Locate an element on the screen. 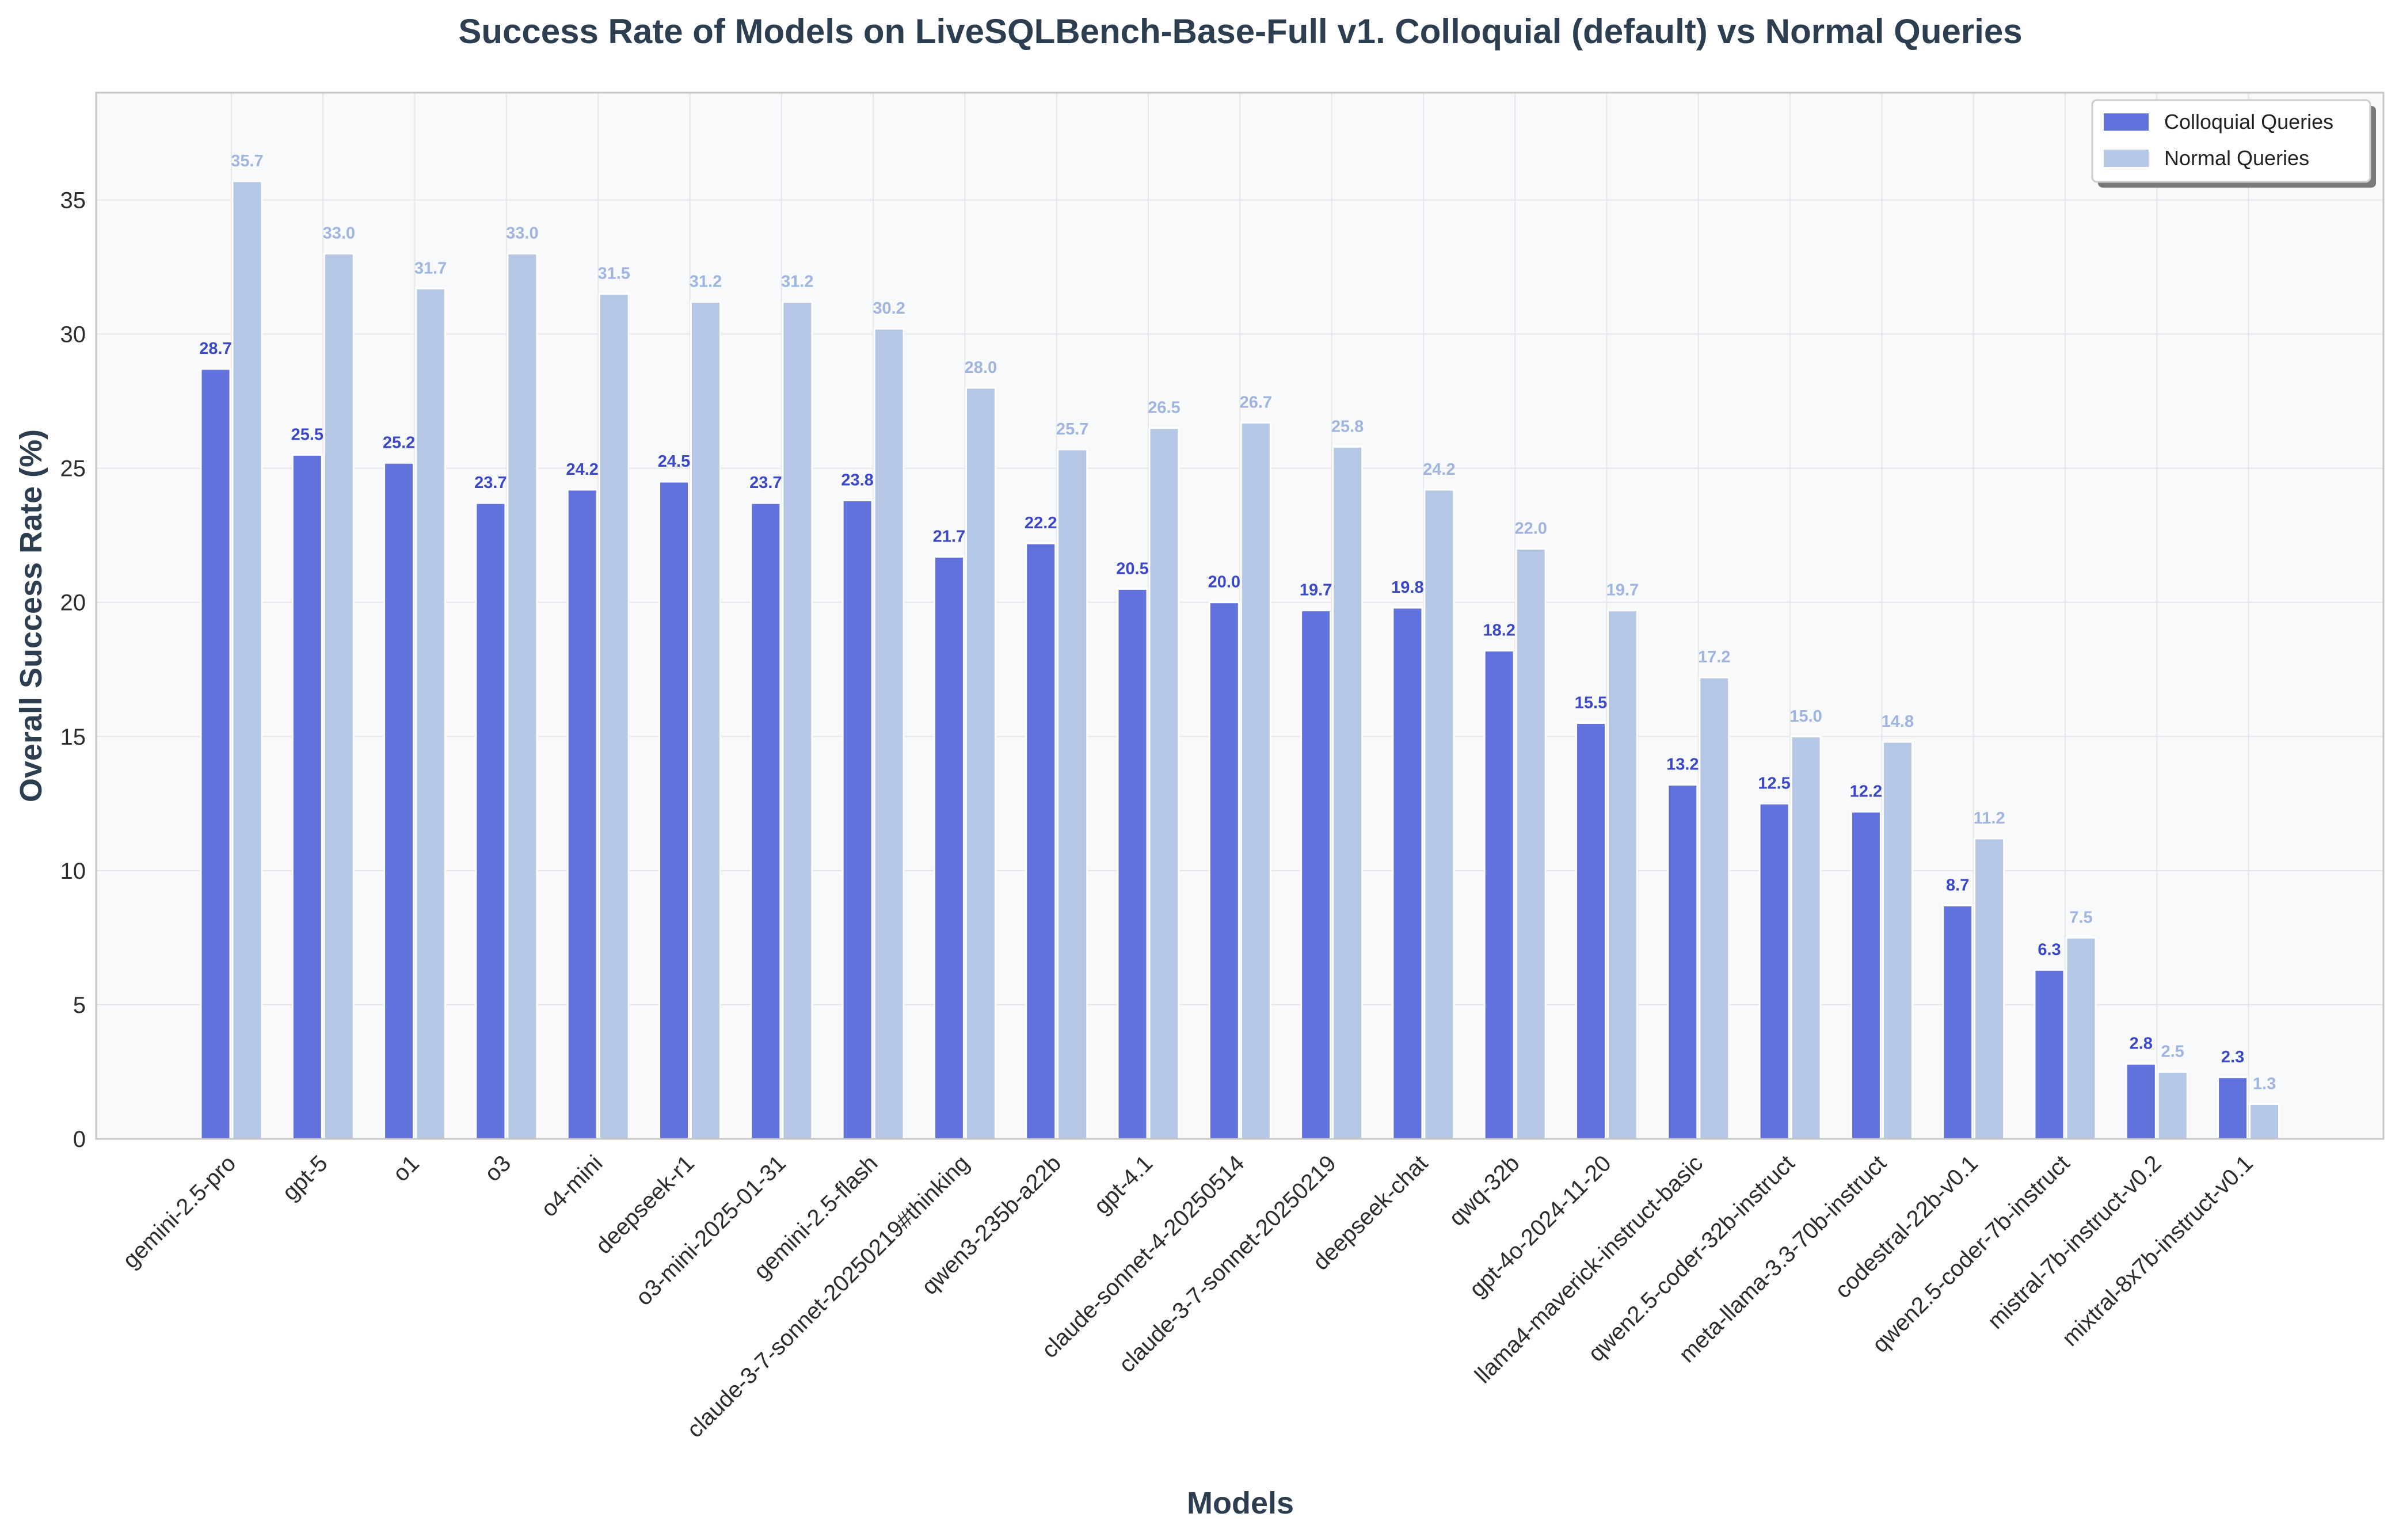 This screenshot has width=2399, height=1540. y-tick-label: 25 is located at coordinates (73, 469).